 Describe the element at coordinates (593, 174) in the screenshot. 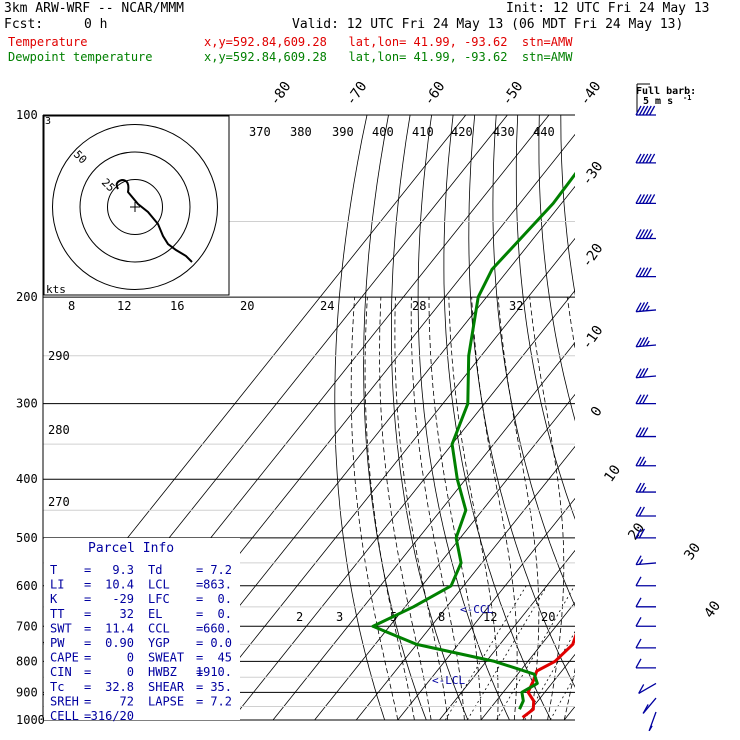

I see `isotherm-label: -30` at that location.